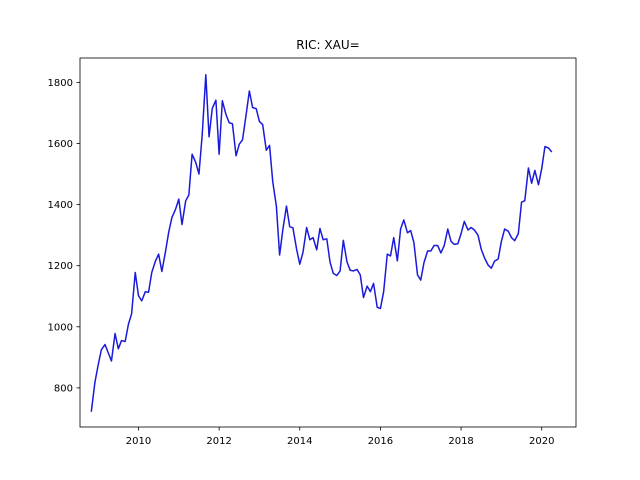 Image resolution: width=640 pixels, height=480 pixels. Describe the element at coordinates (60, 205) in the screenshot. I see `y-tick-label: 1400` at that location.